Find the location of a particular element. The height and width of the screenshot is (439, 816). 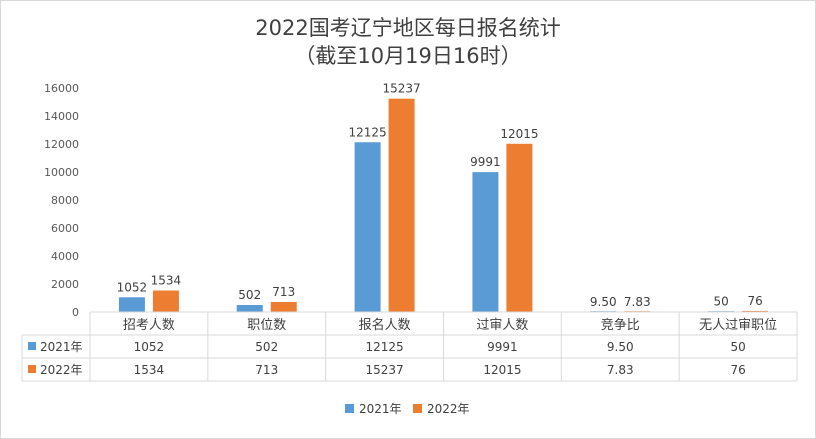

table-cell: 1534 is located at coordinates (149, 370).